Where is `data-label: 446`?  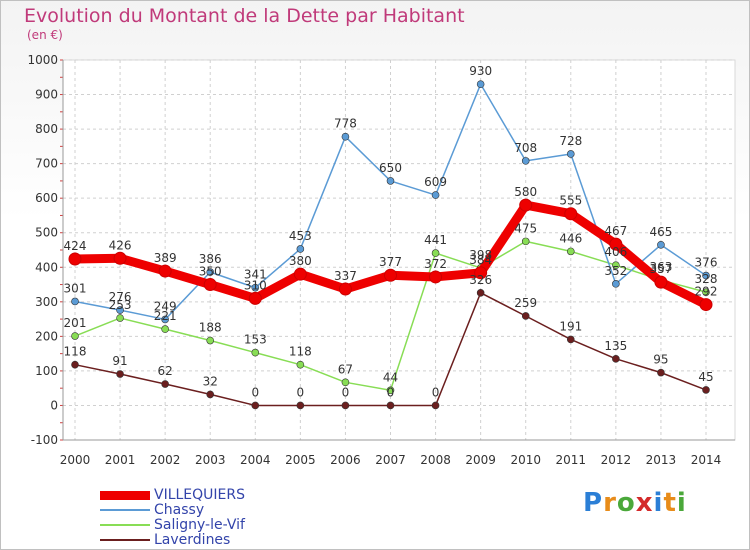
data-label: 446 is located at coordinates (570, 238).